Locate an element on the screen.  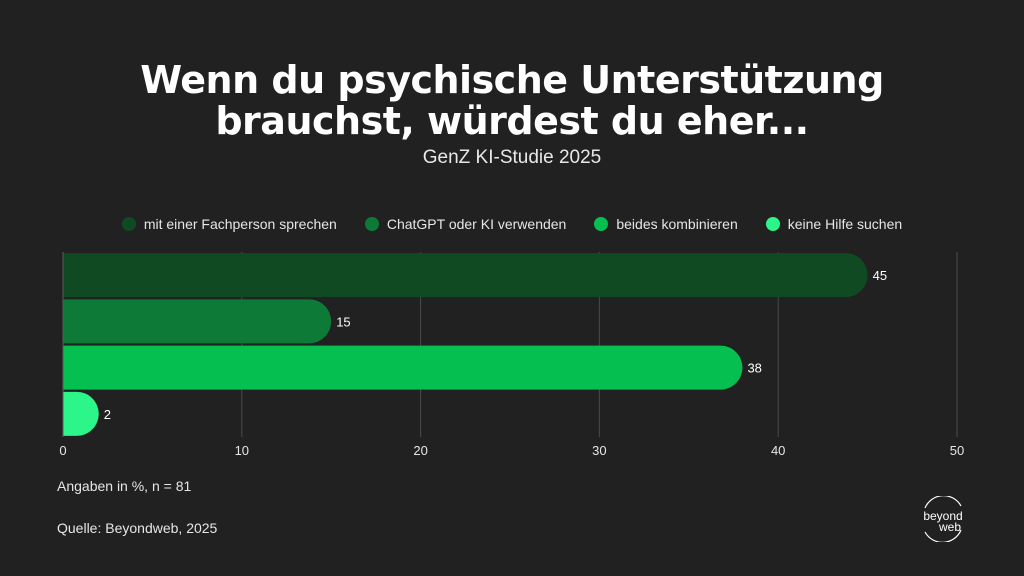
x-tick-label-40: 40 is located at coordinates (778, 450).